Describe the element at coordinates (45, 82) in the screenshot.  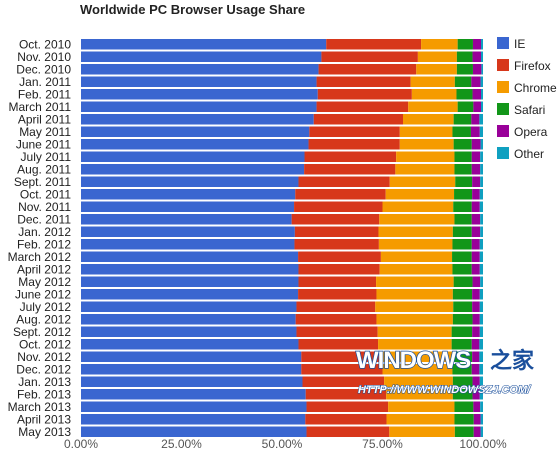
I see `y-tick-label: Jan. 2011` at that location.